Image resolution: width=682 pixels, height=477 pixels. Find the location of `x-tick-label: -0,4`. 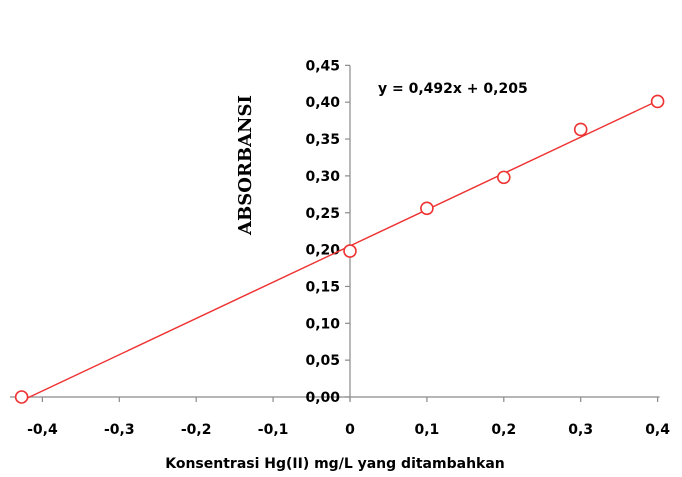

x-tick-label: -0,4 is located at coordinates (42, 430).